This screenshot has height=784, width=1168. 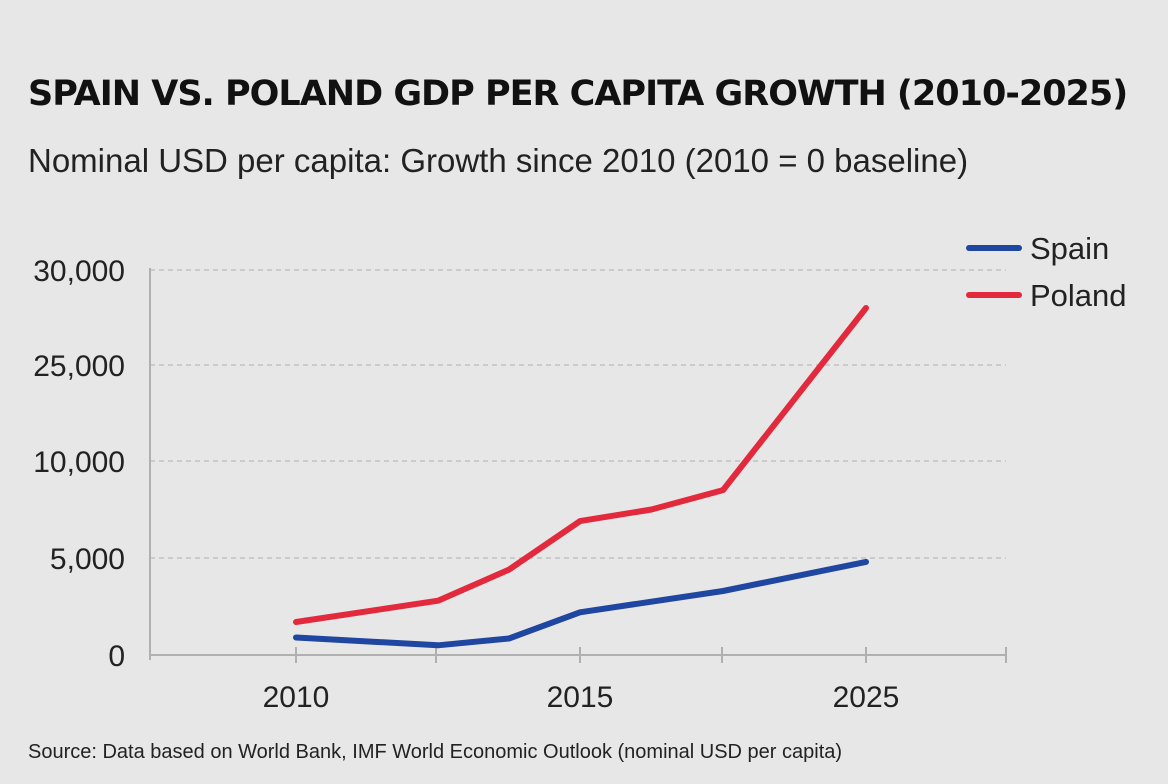 What do you see at coordinates (79, 366) in the screenshot?
I see `y-tick-label: 25,000` at bounding box center [79, 366].